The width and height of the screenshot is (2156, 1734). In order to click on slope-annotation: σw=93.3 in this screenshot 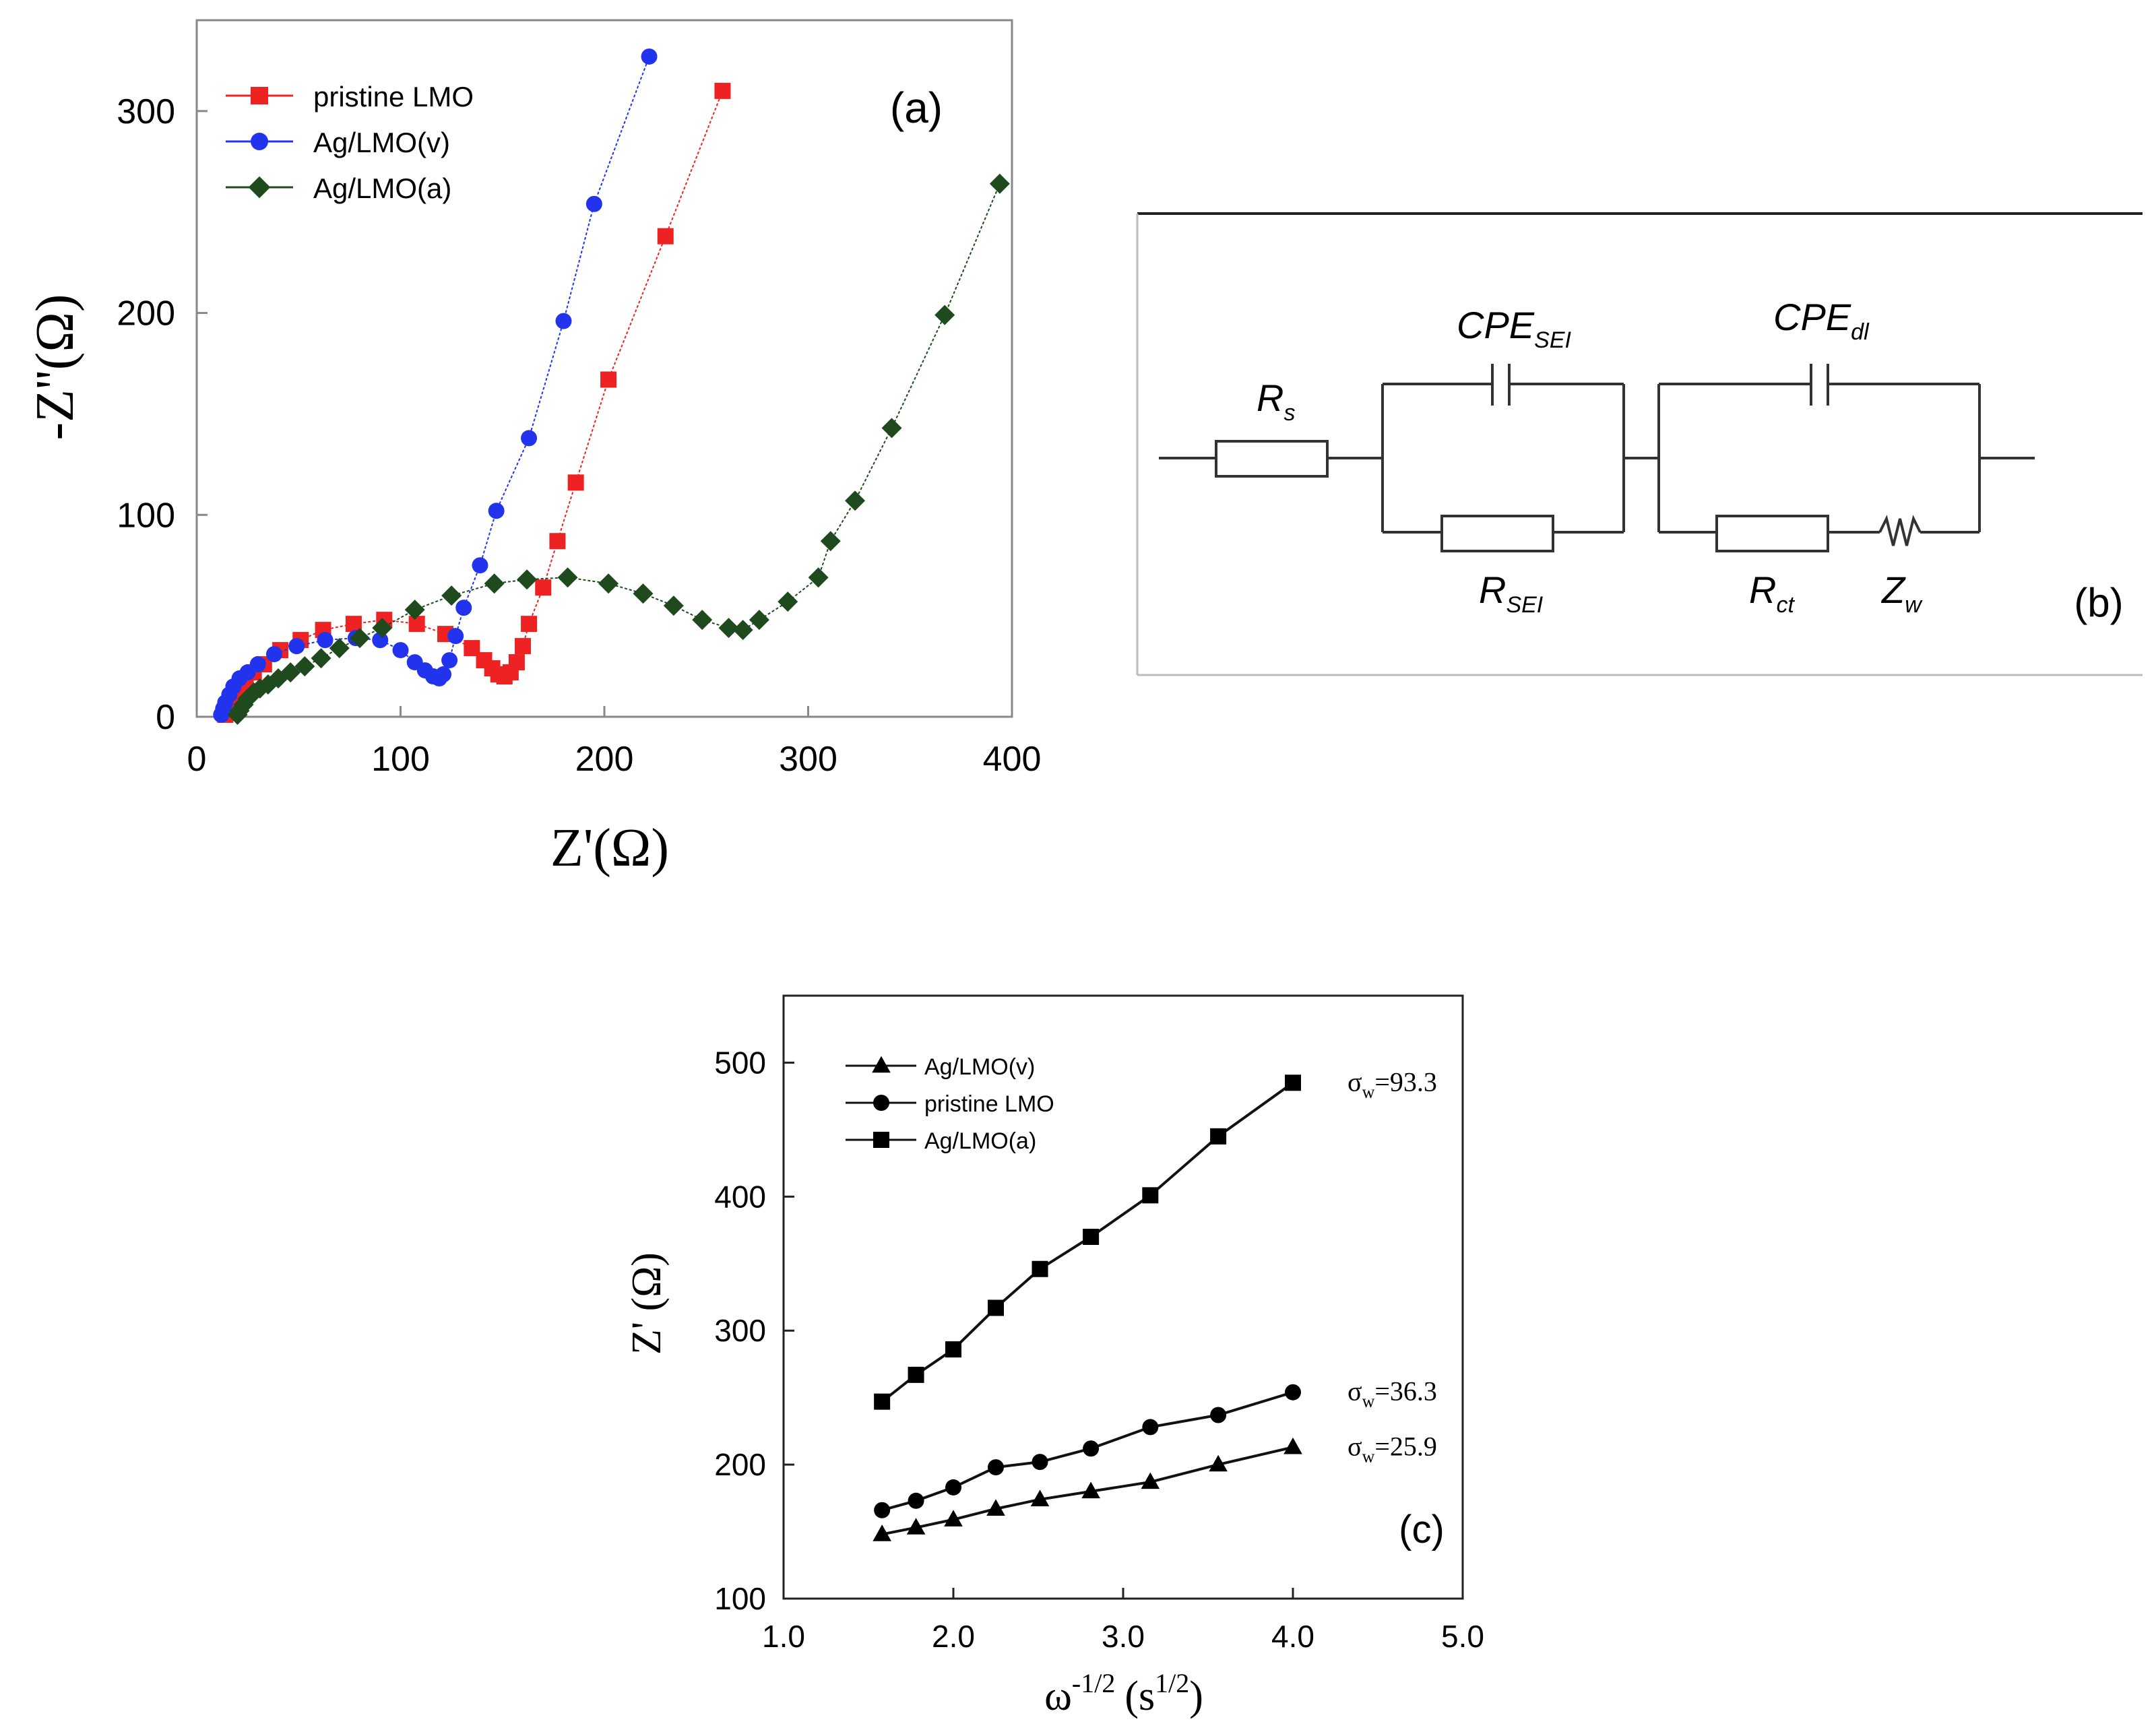, I will do `click(1392, 1083)`.